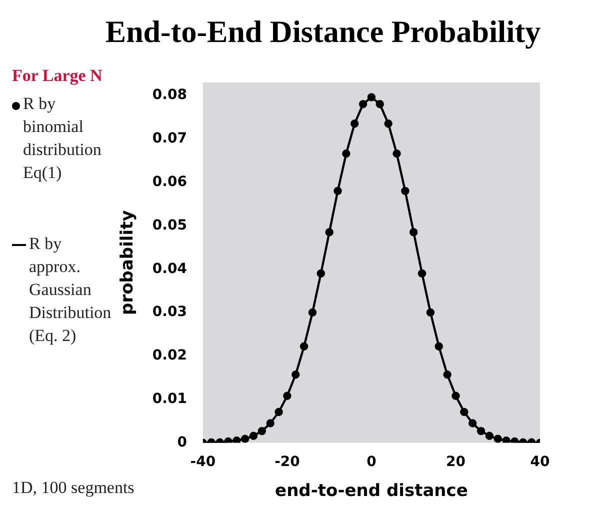 This screenshot has height=516, width=592. Describe the element at coordinates (456, 462) in the screenshot. I see `x-tick-label: 20` at that location.